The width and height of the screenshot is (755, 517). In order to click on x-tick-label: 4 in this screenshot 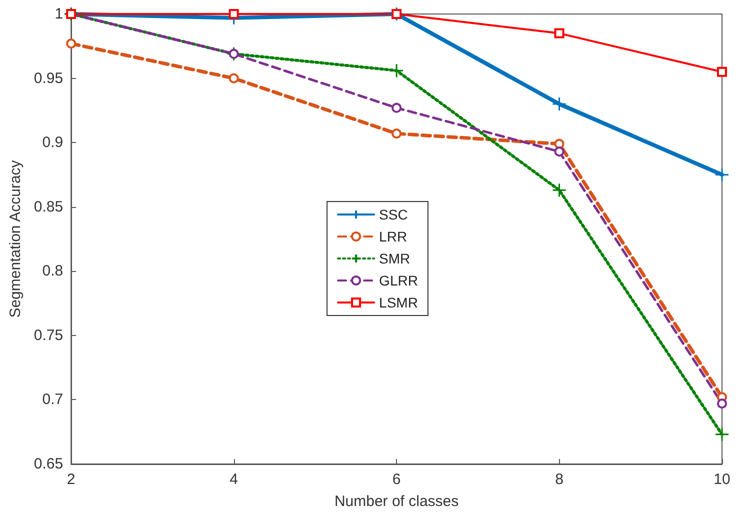, I will do `click(234, 479)`.